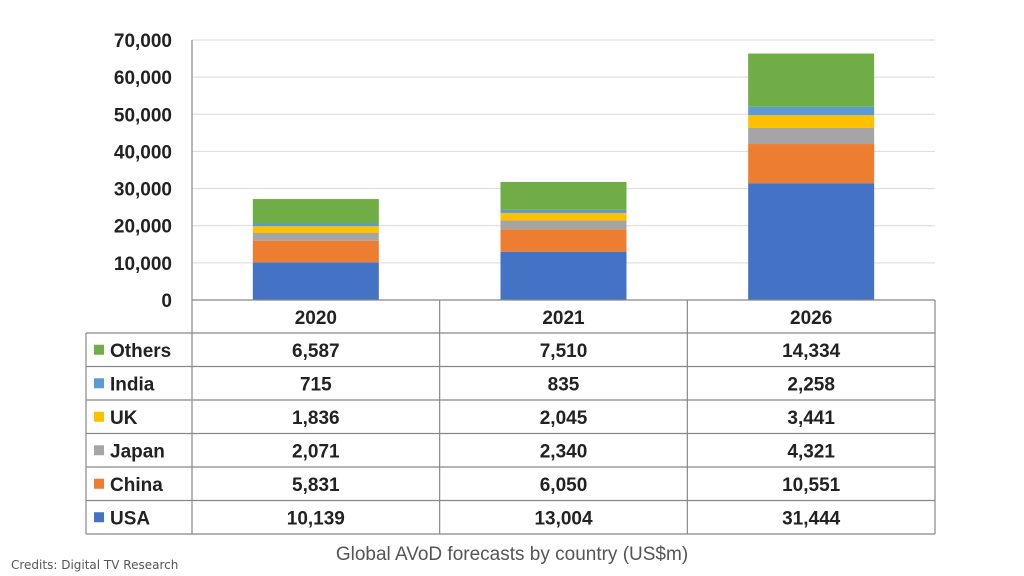 This screenshot has width=1024, height=576. I want to click on data-label: 7,510, so click(564, 351).